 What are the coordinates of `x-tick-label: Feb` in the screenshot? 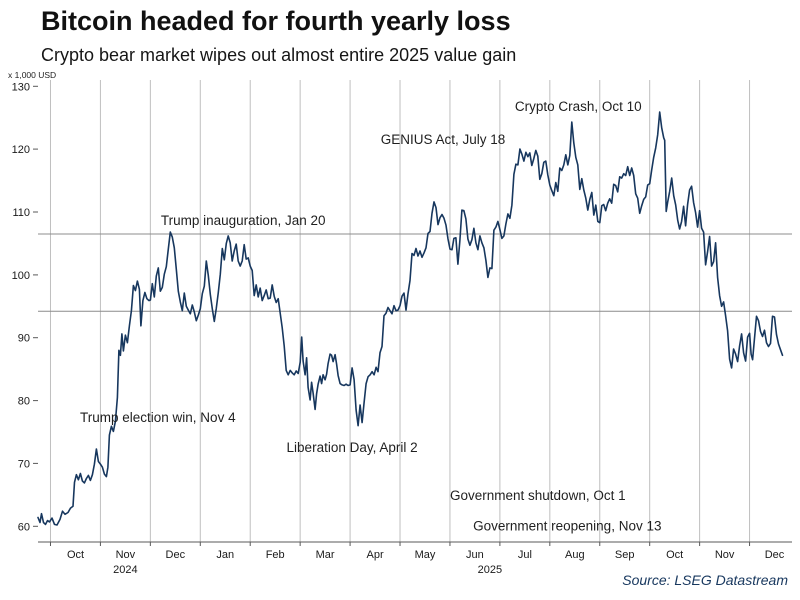 It's located at (275, 555).